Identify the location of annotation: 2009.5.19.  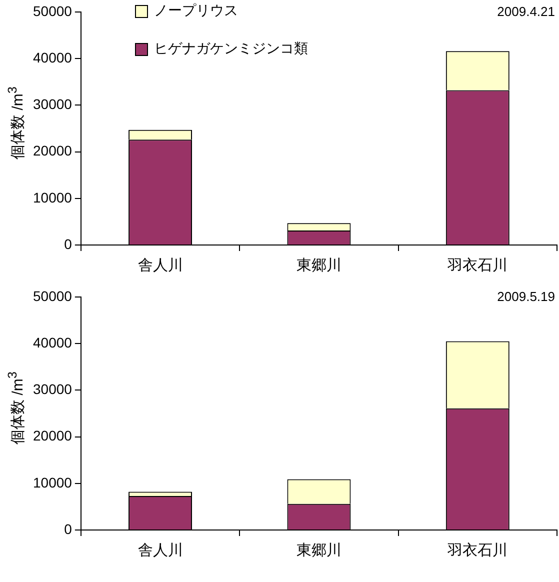
(526, 296).